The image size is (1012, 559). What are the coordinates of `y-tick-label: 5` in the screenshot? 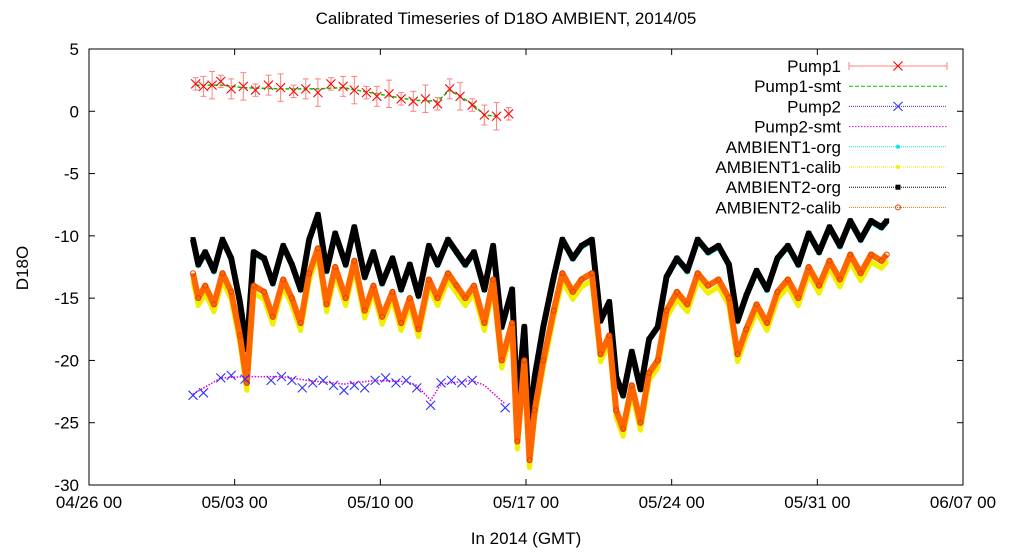 It's located at (74, 49).